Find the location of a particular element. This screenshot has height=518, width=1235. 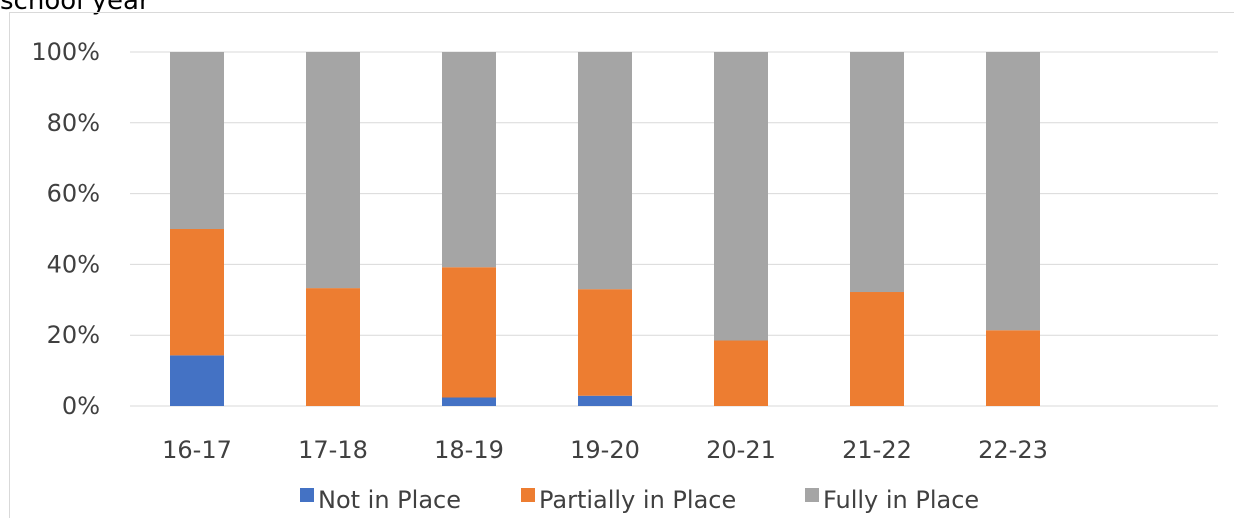

legend-label: Partially in Place is located at coordinates (637, 500).